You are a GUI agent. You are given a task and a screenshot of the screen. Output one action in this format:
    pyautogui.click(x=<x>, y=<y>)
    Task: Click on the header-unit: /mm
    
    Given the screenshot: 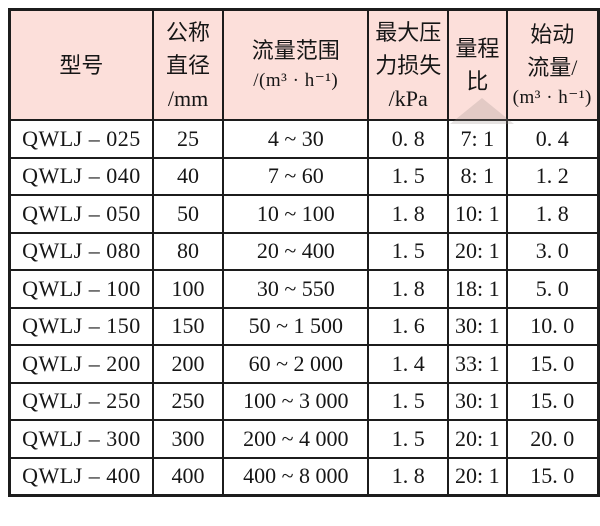 What is the action you would take?
    pyautogui.click(x=188, y=98)
    